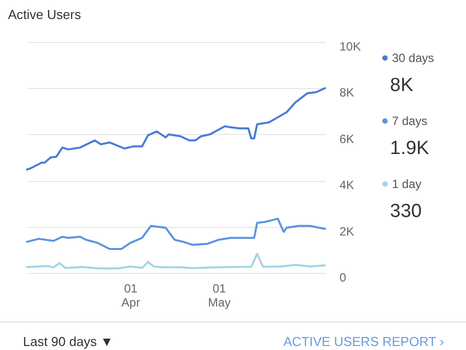 The width and height of the screenshot is (466, 350). Describe the element at coordinates (406, 211) in the screenshot. I see `text: 330` at that location.